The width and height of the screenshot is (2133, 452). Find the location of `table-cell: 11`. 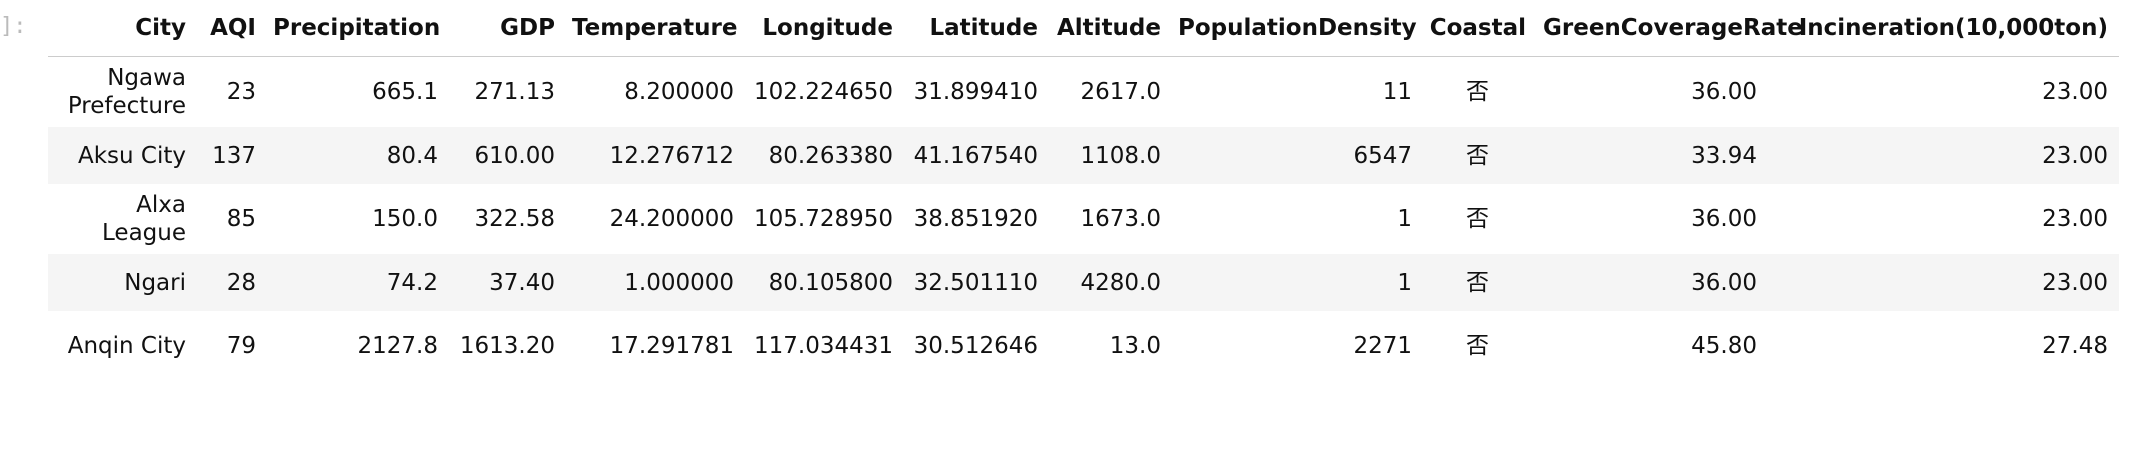

table-cell: 11 is located at coordinates (1397, 92).